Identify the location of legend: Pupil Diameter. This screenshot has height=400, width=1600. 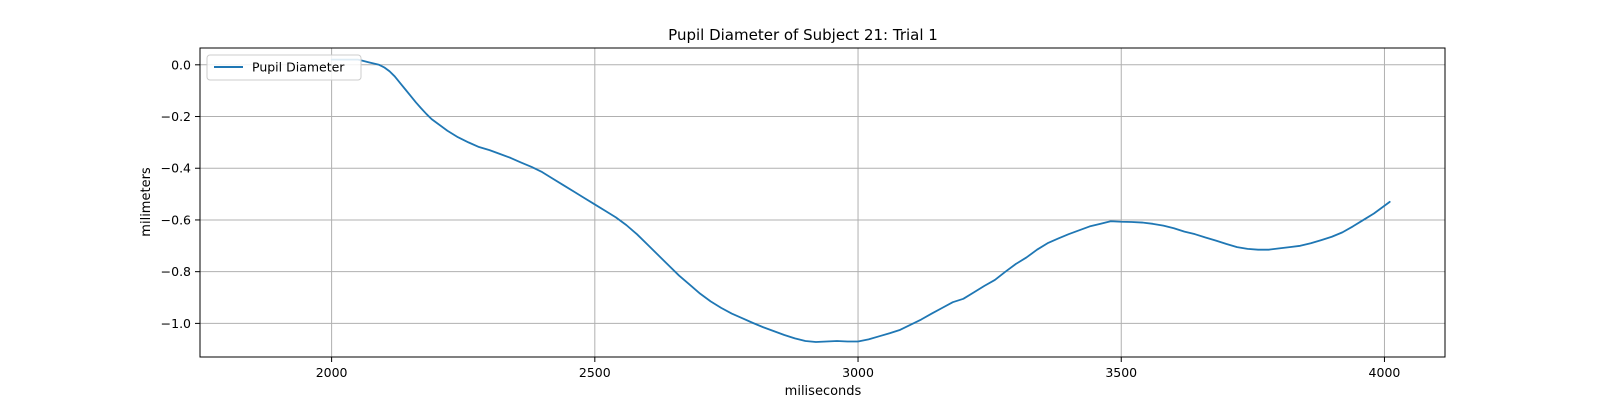
(284, 67).